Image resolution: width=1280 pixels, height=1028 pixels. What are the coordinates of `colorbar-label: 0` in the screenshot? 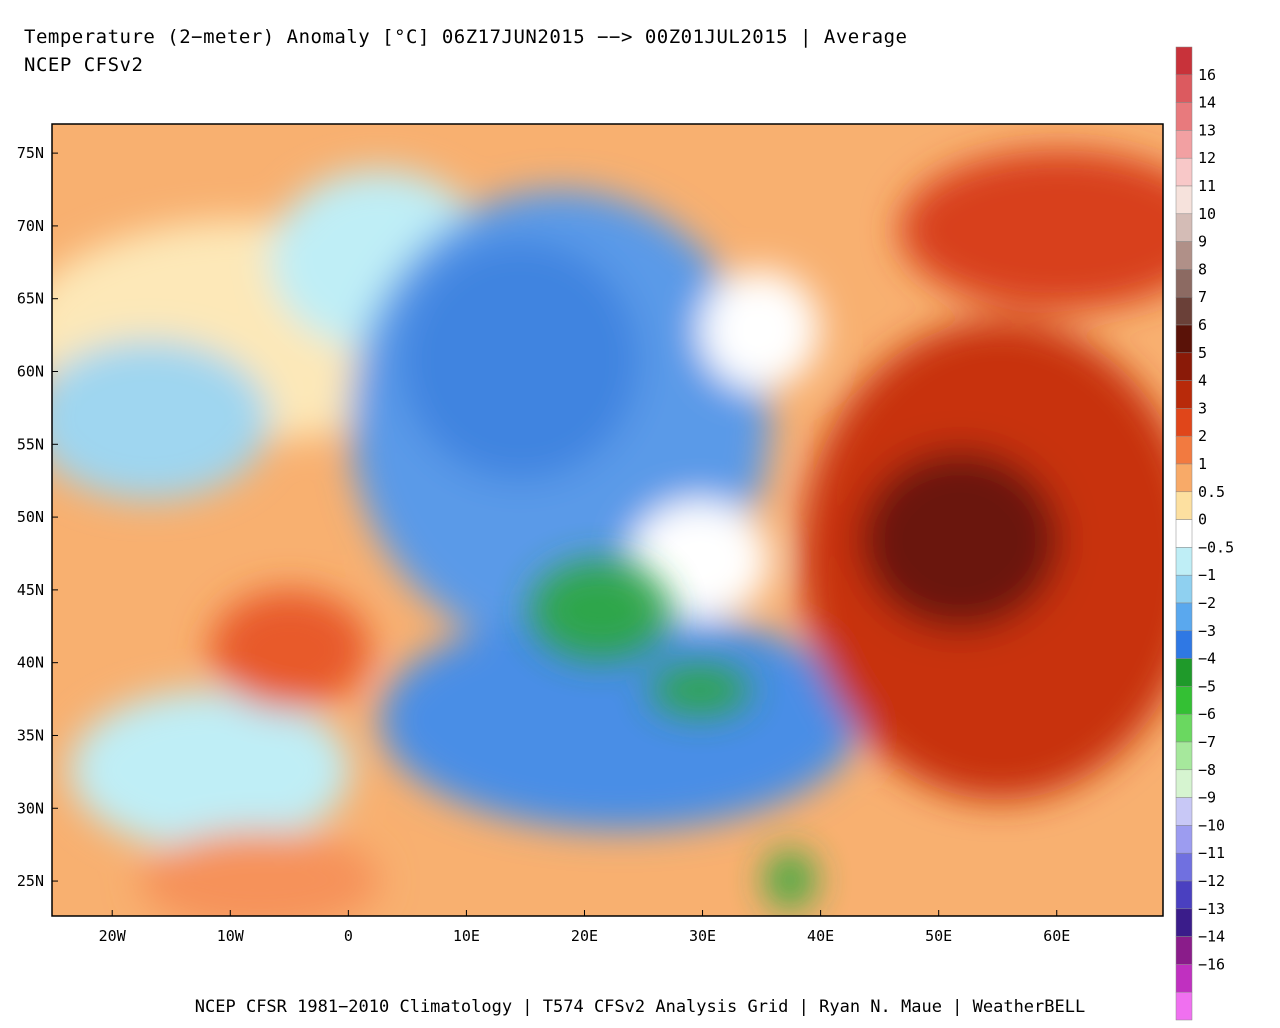 It's located at (1202, 520).